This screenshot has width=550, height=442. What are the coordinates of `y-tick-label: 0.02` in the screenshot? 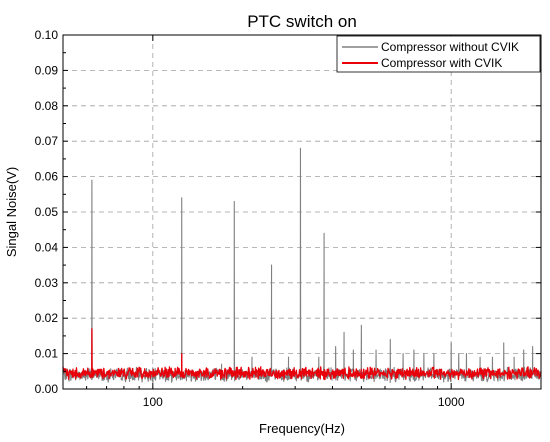 It's located at (47, 318).